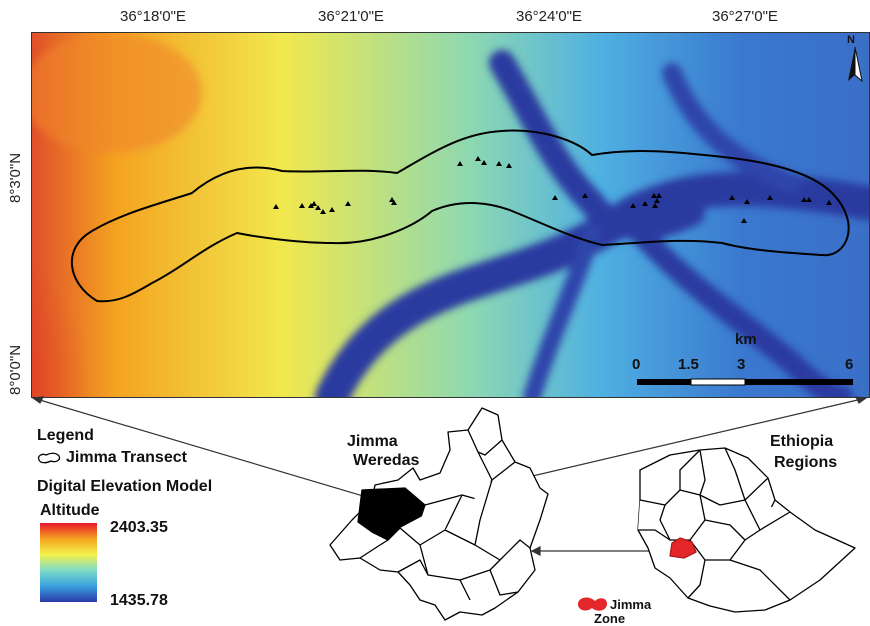 This screenshot has width=870, height=626. Describe the element at coordinates (65, 435) in the screenshot. I see `legend-title: Legend` at that location.